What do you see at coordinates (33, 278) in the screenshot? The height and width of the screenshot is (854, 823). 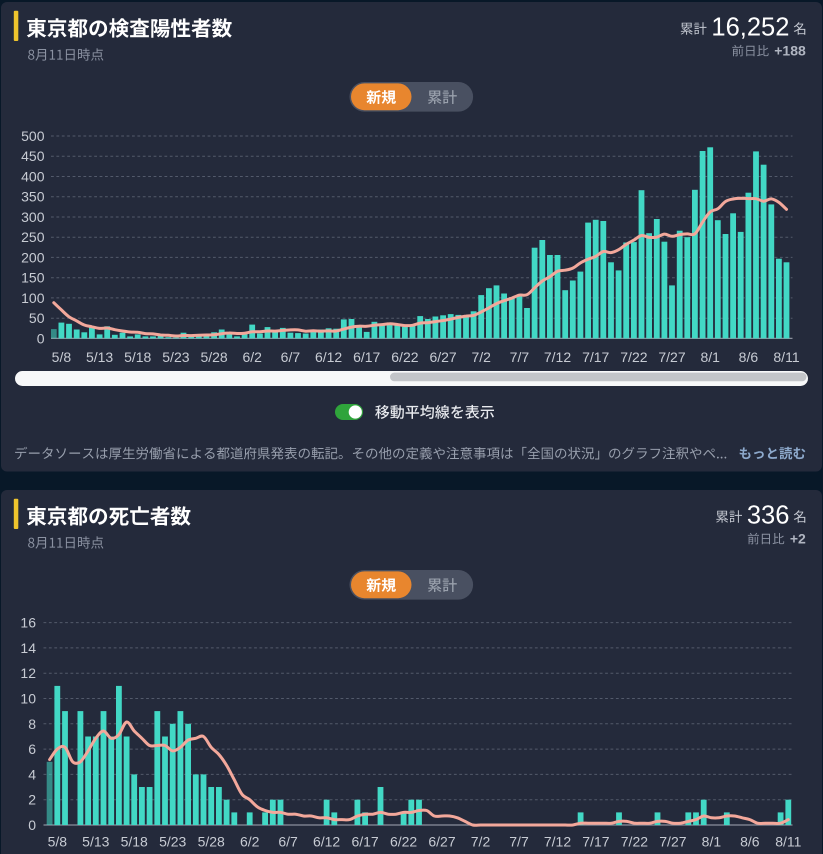 I see `svg-text: 150` at bounding box center [33, 278].